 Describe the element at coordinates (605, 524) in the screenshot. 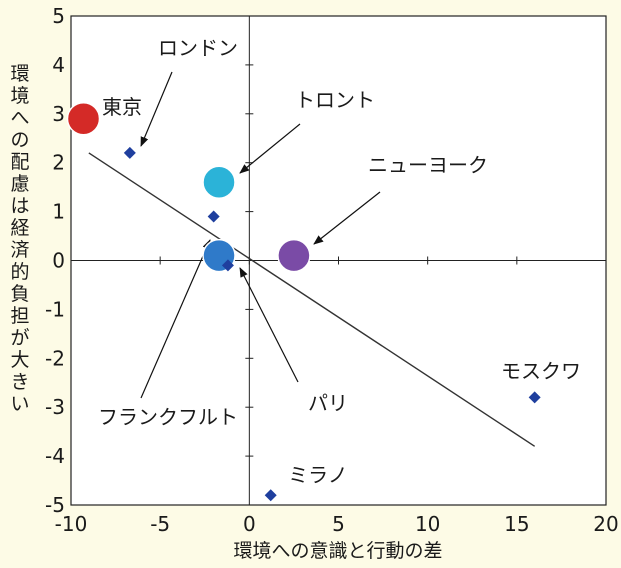

I see `x-tick-label: 20` at that location.